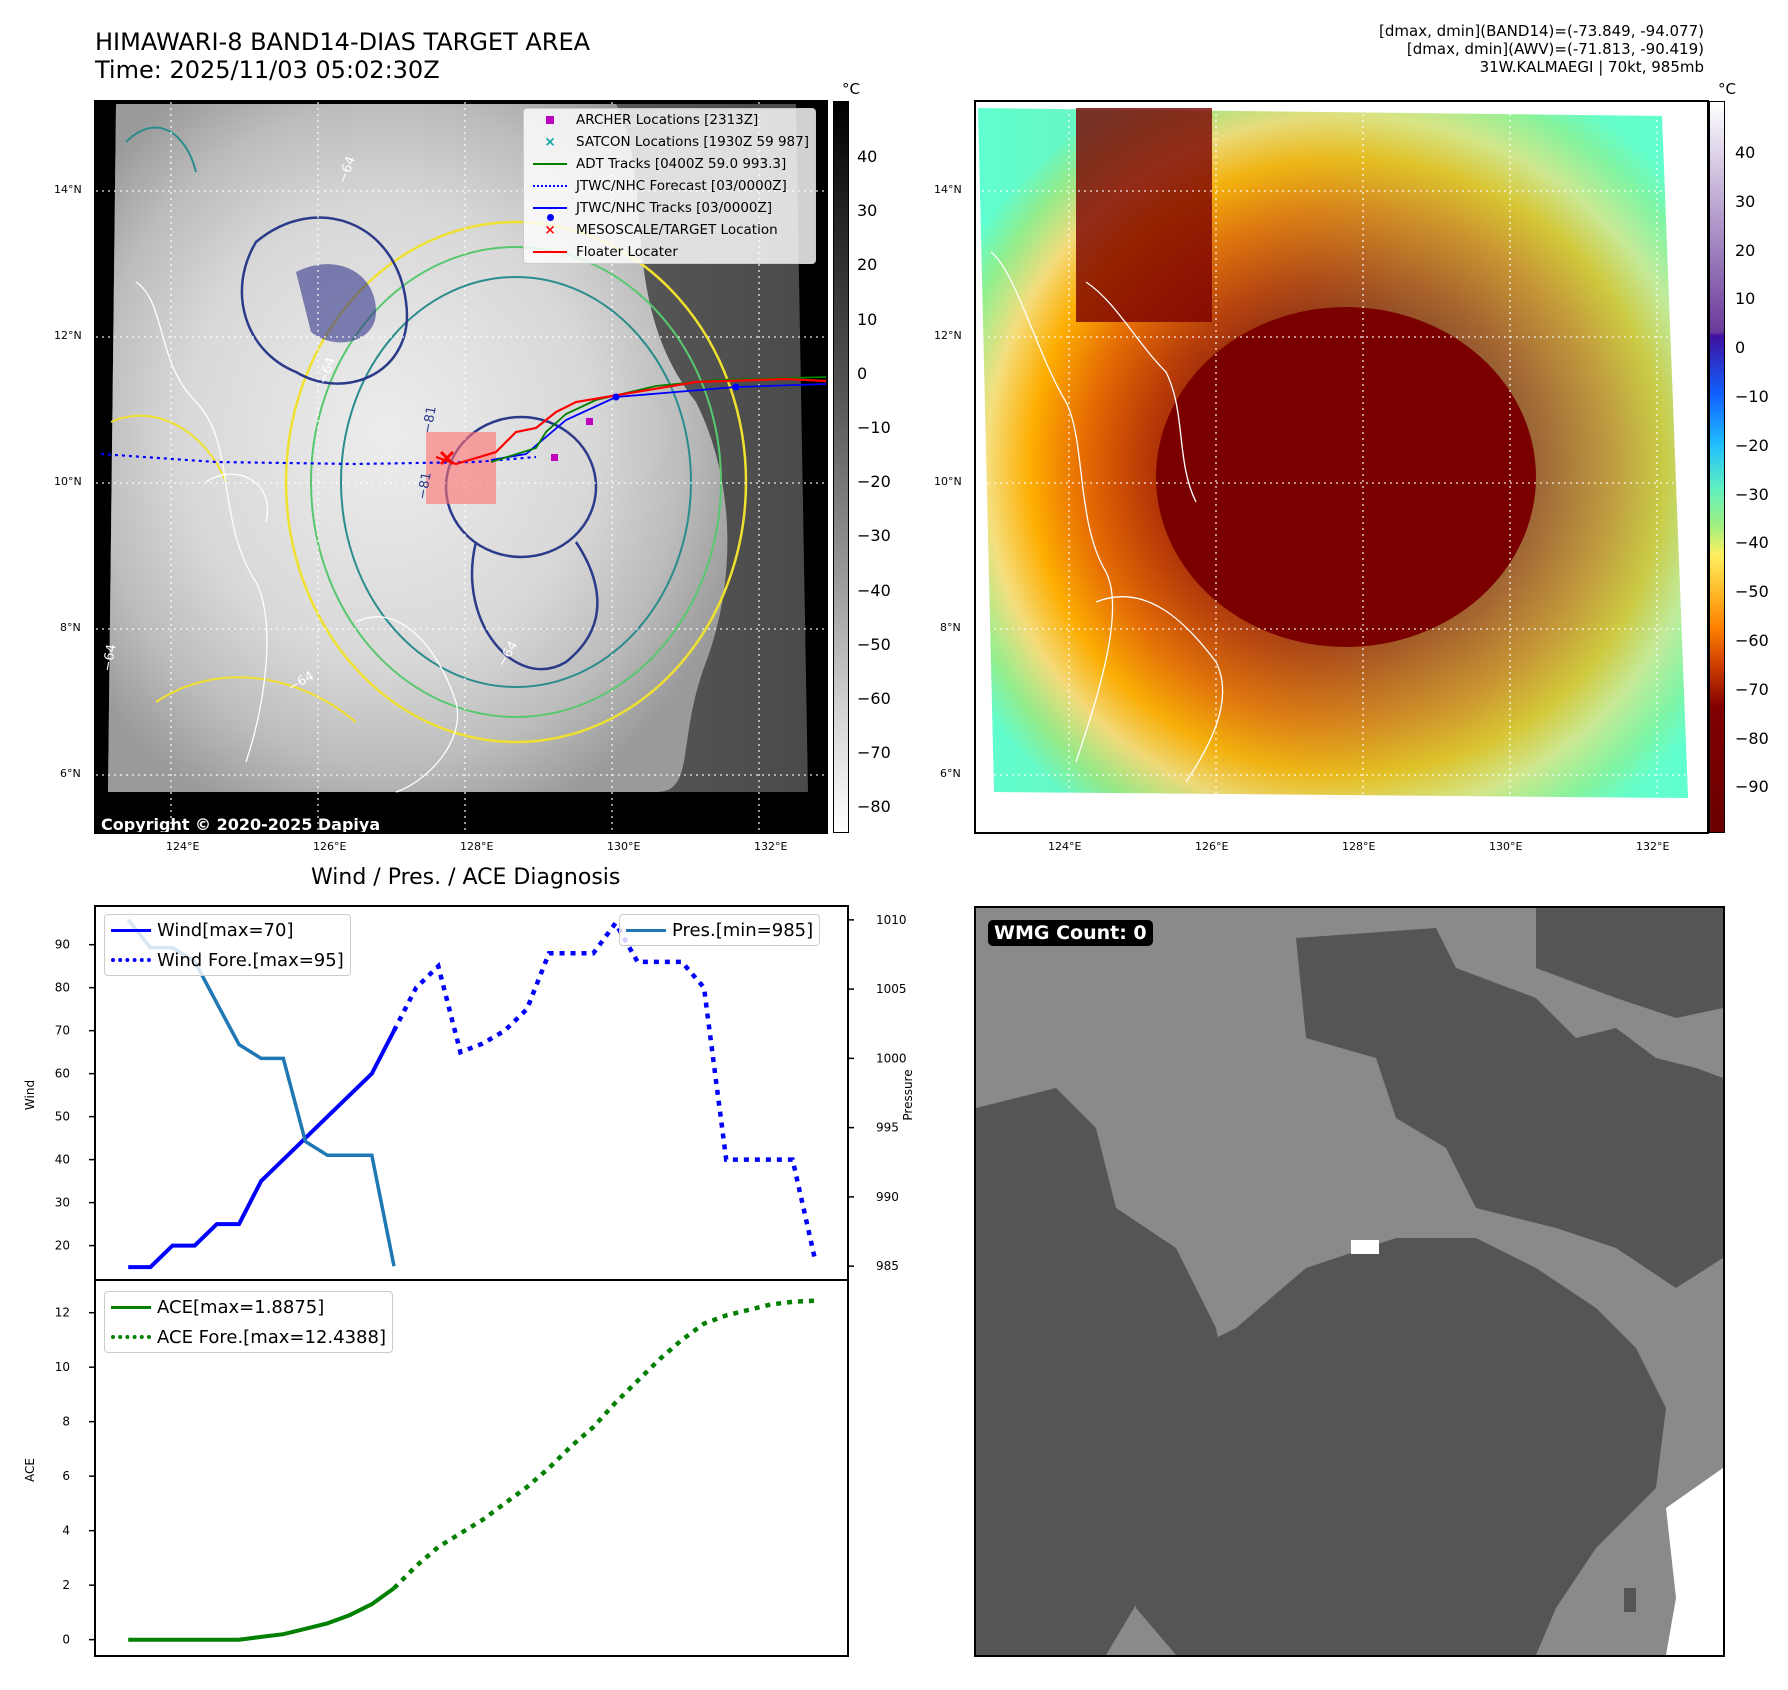 The image size is (1788, 1690). What do you see at coordinates (1752, 494) in the screenshot?
I see `colorbar2-tick: −30` at bounding box center [1752, 494].